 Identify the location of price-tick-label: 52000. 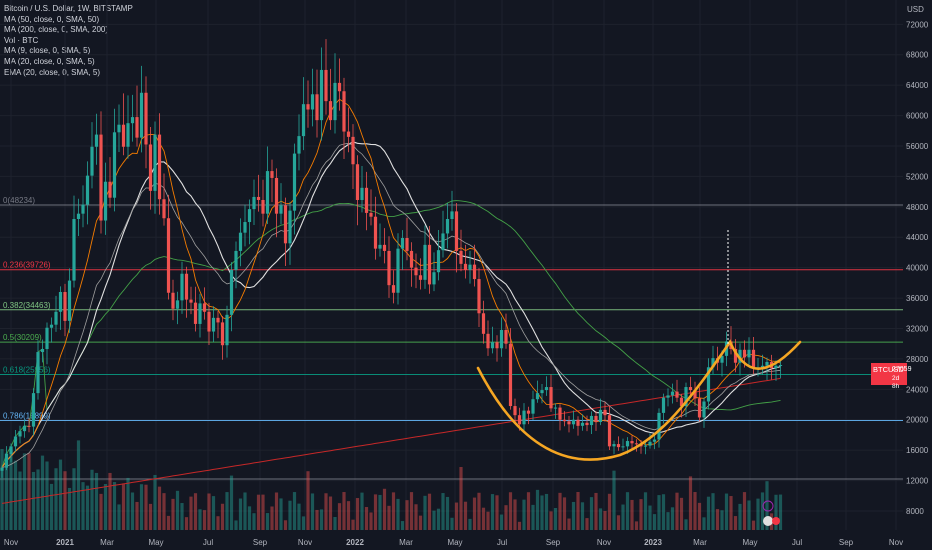
(917, 176).